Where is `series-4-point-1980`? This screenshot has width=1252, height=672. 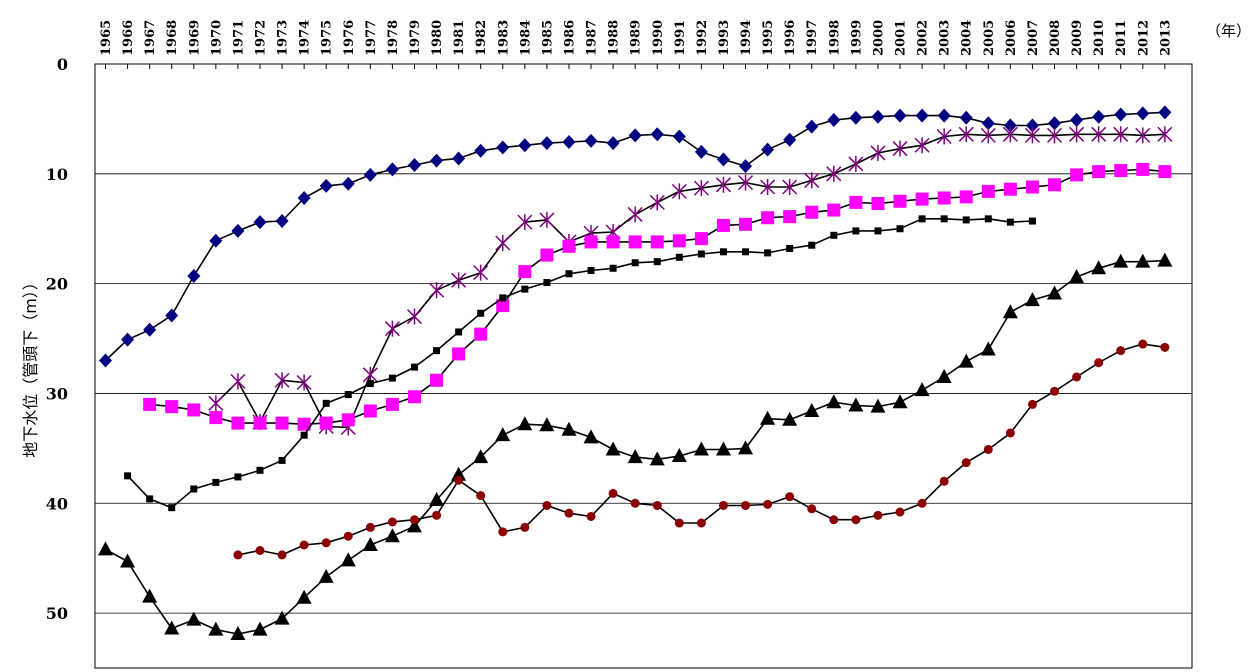 series-4-point-1980 is located at coordinates (437, 351).